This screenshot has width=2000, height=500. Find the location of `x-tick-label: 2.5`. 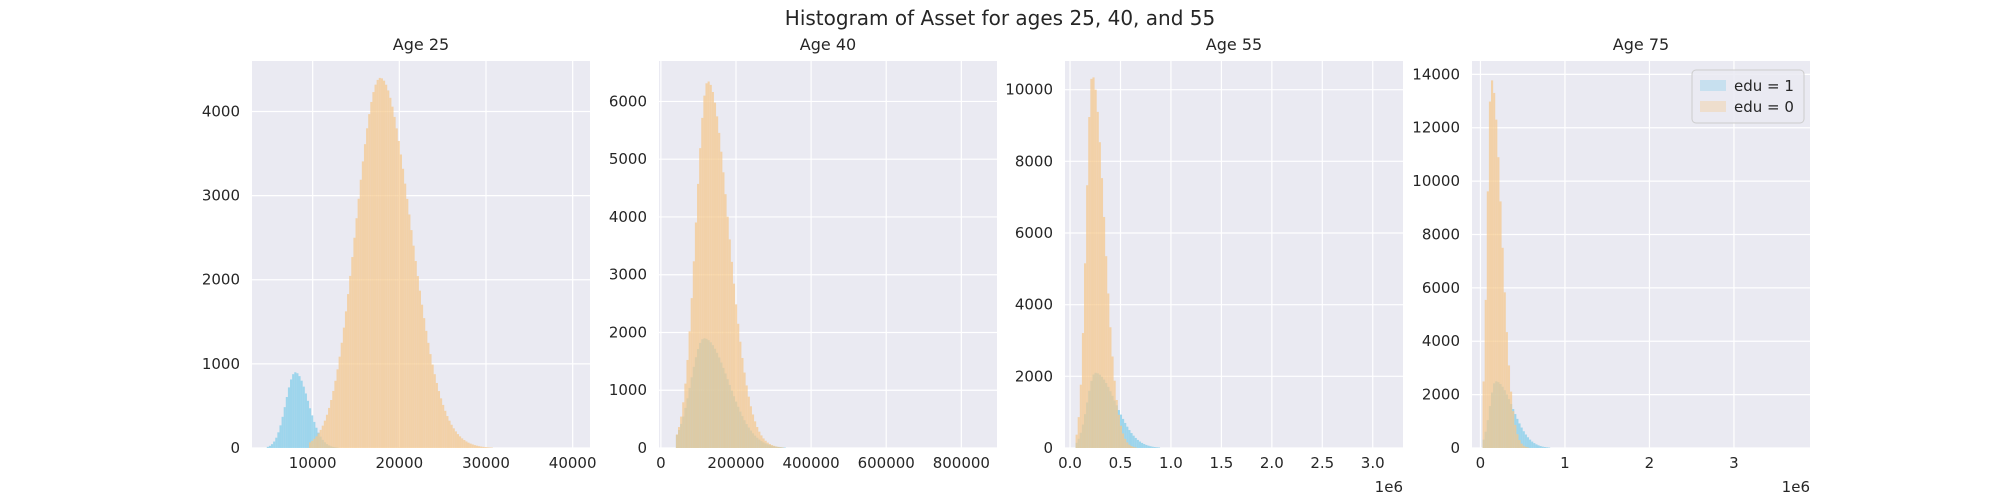

x-tick-label: 2.5 is located at coordinates (1322, 463).